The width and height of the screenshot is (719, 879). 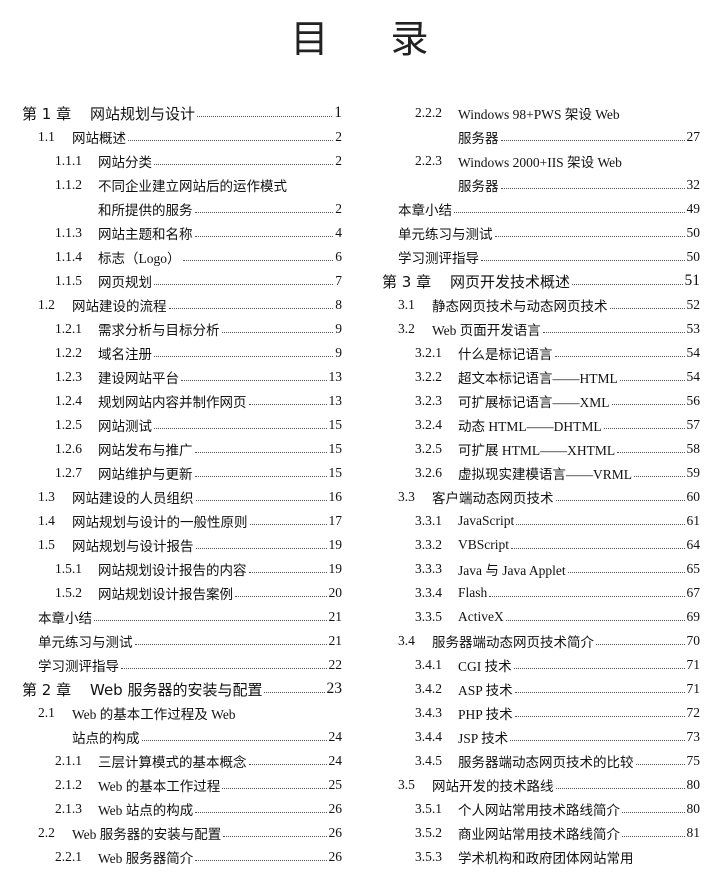 What do you see at coordinates (68, 784) in the screenshot?
I see `entry-number: 2.1.2` at bounding box center [68, 784].